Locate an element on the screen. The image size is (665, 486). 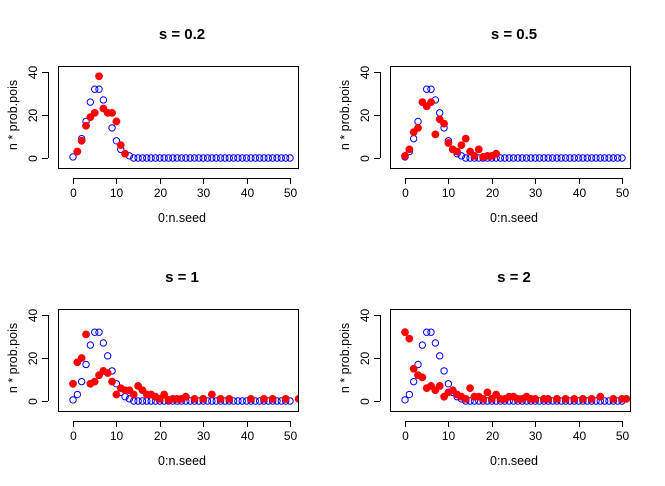
panel-title: s = 1 is located at coordinates (182, 277).